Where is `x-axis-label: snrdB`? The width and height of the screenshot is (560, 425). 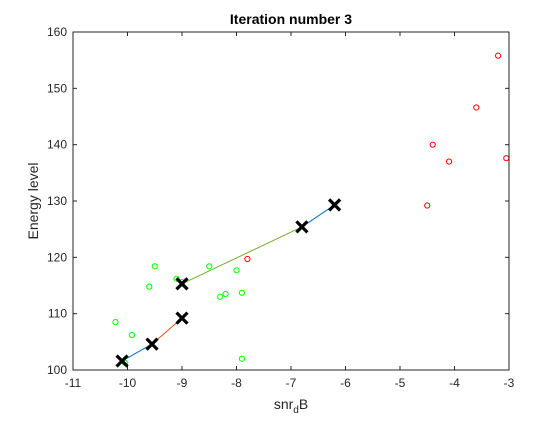
x-axis-label: snrdB is located at coordinates (291, 406).